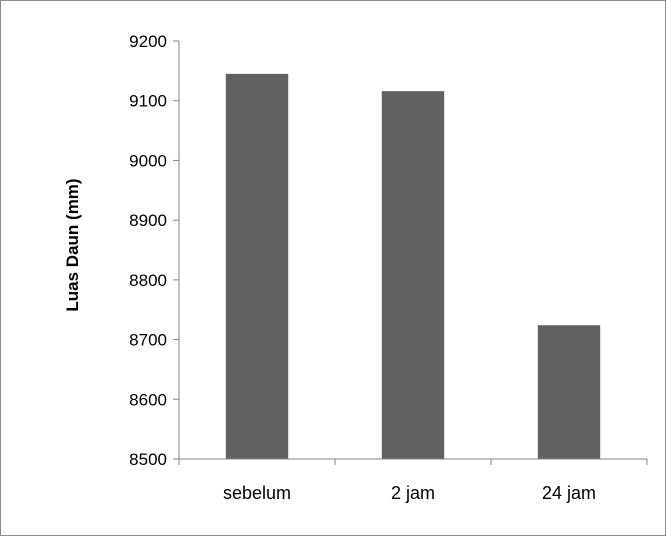  What do you see at coordinates (569, 493) in the screenshot?
I see `x-tick-label: 24 jam` at bounding box center [569, 493].